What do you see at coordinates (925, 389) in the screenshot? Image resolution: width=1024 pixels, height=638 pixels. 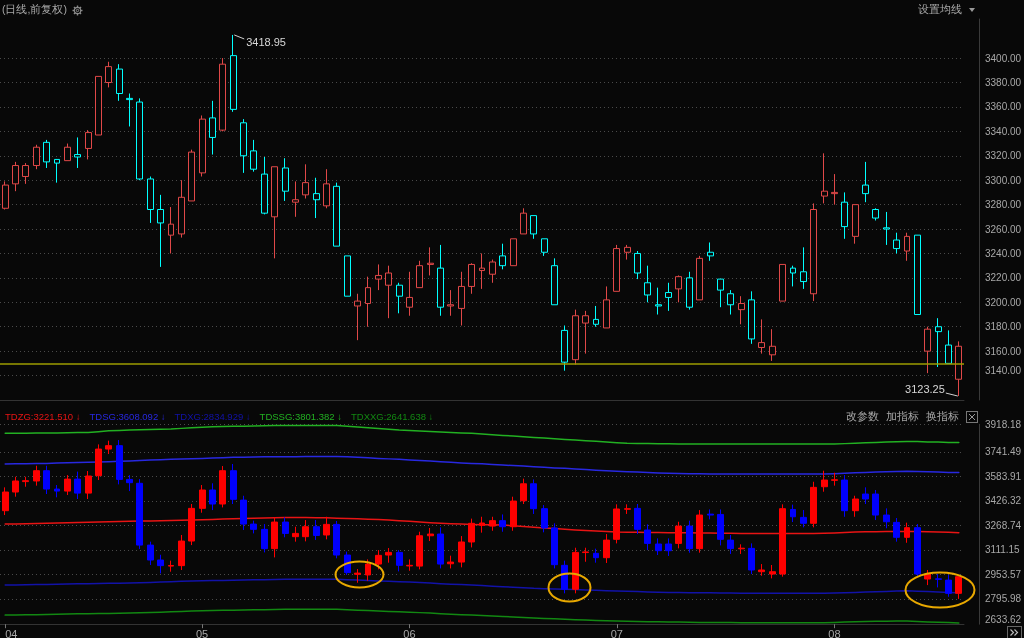 I see `annotation: 3123.25` at bounding box center [925, 389].